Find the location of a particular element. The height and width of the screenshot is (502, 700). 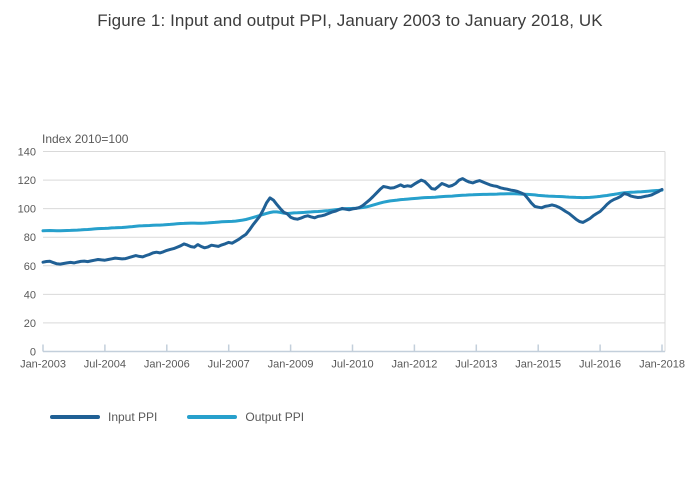

x-axis is located at coordinates (353, 348).